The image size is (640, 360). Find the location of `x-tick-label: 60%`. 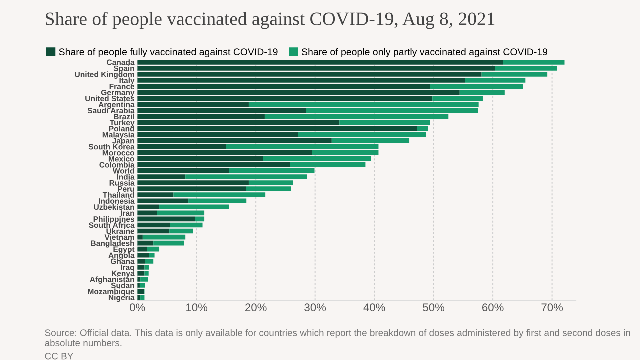

x-tick-label: 60% is located at coordinates (493, 308).